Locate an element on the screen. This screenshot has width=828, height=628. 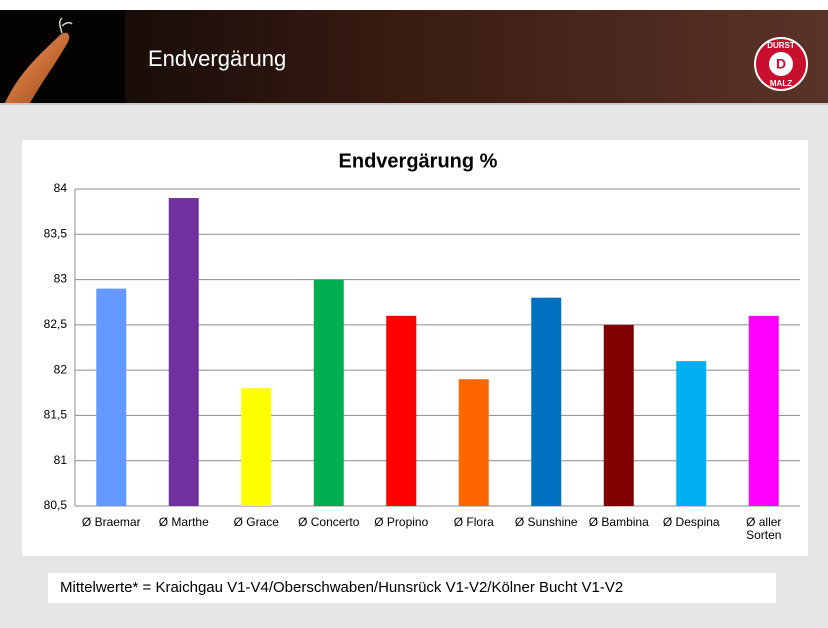
x-tick-label: Ø Propino is located at coordinates (401, 522).